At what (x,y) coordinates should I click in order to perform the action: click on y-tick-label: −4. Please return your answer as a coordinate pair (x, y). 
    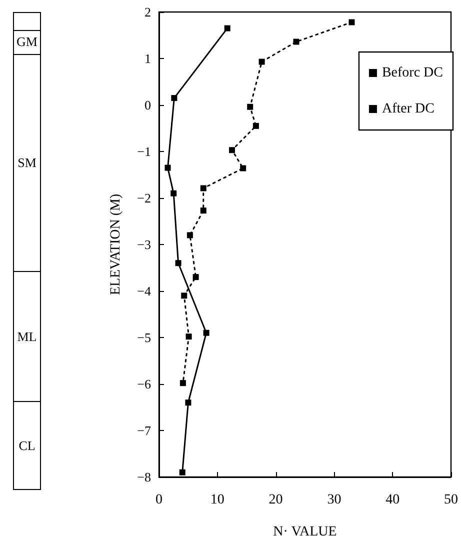
    Looking at the image, I should click on (144, 291).